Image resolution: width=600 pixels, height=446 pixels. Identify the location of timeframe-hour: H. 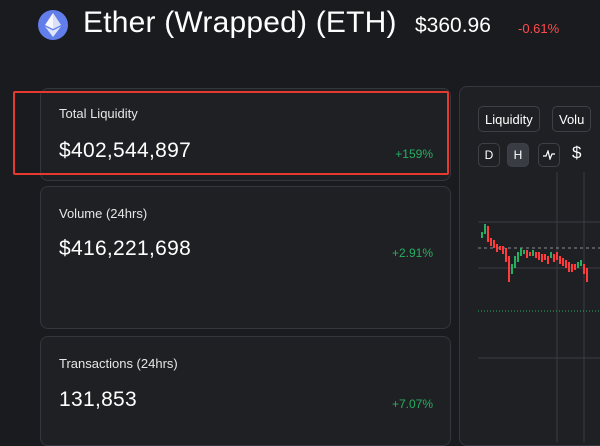
(518, 155).